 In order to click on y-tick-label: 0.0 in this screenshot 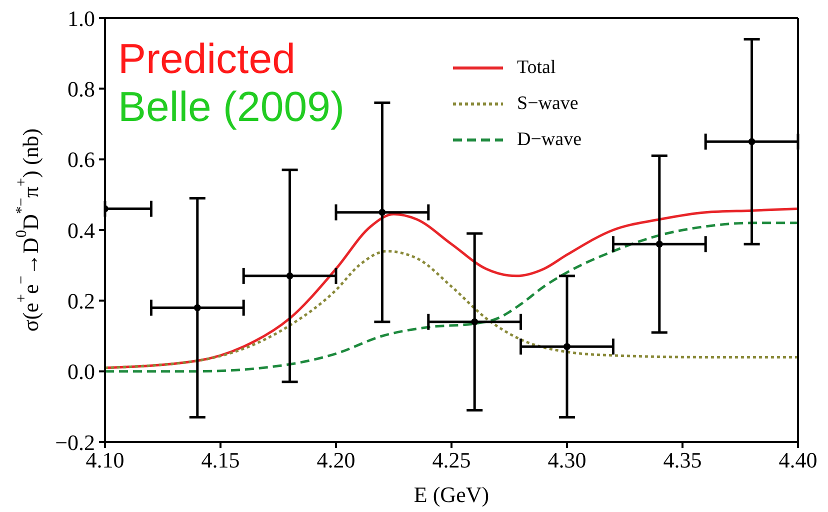, I will do `click(81, 371)`.